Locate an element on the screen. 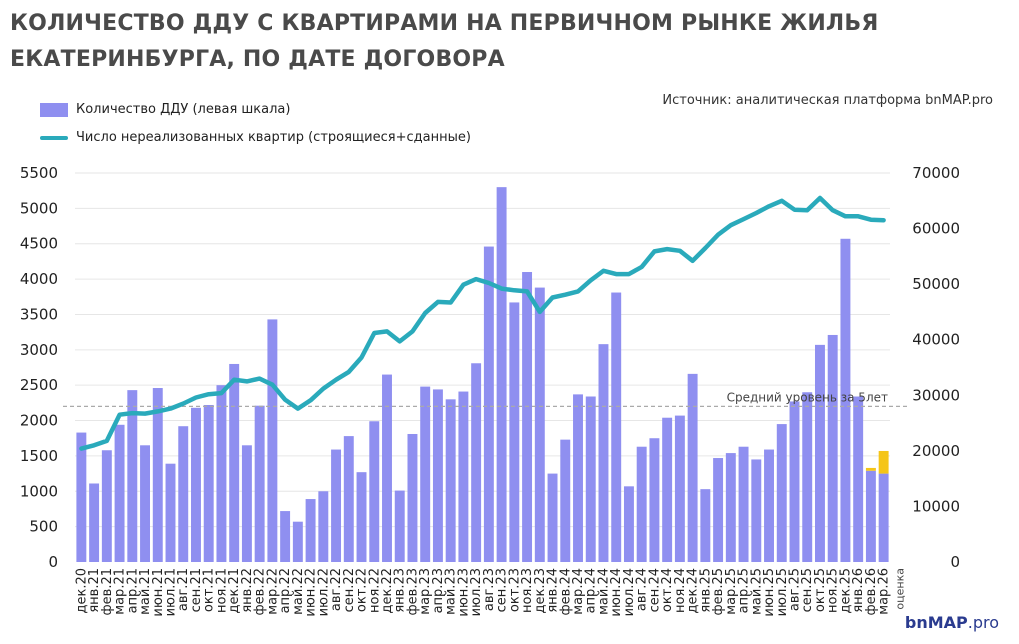  x-axis-tick-label: апр.25 is located at coordinates (744, 590).